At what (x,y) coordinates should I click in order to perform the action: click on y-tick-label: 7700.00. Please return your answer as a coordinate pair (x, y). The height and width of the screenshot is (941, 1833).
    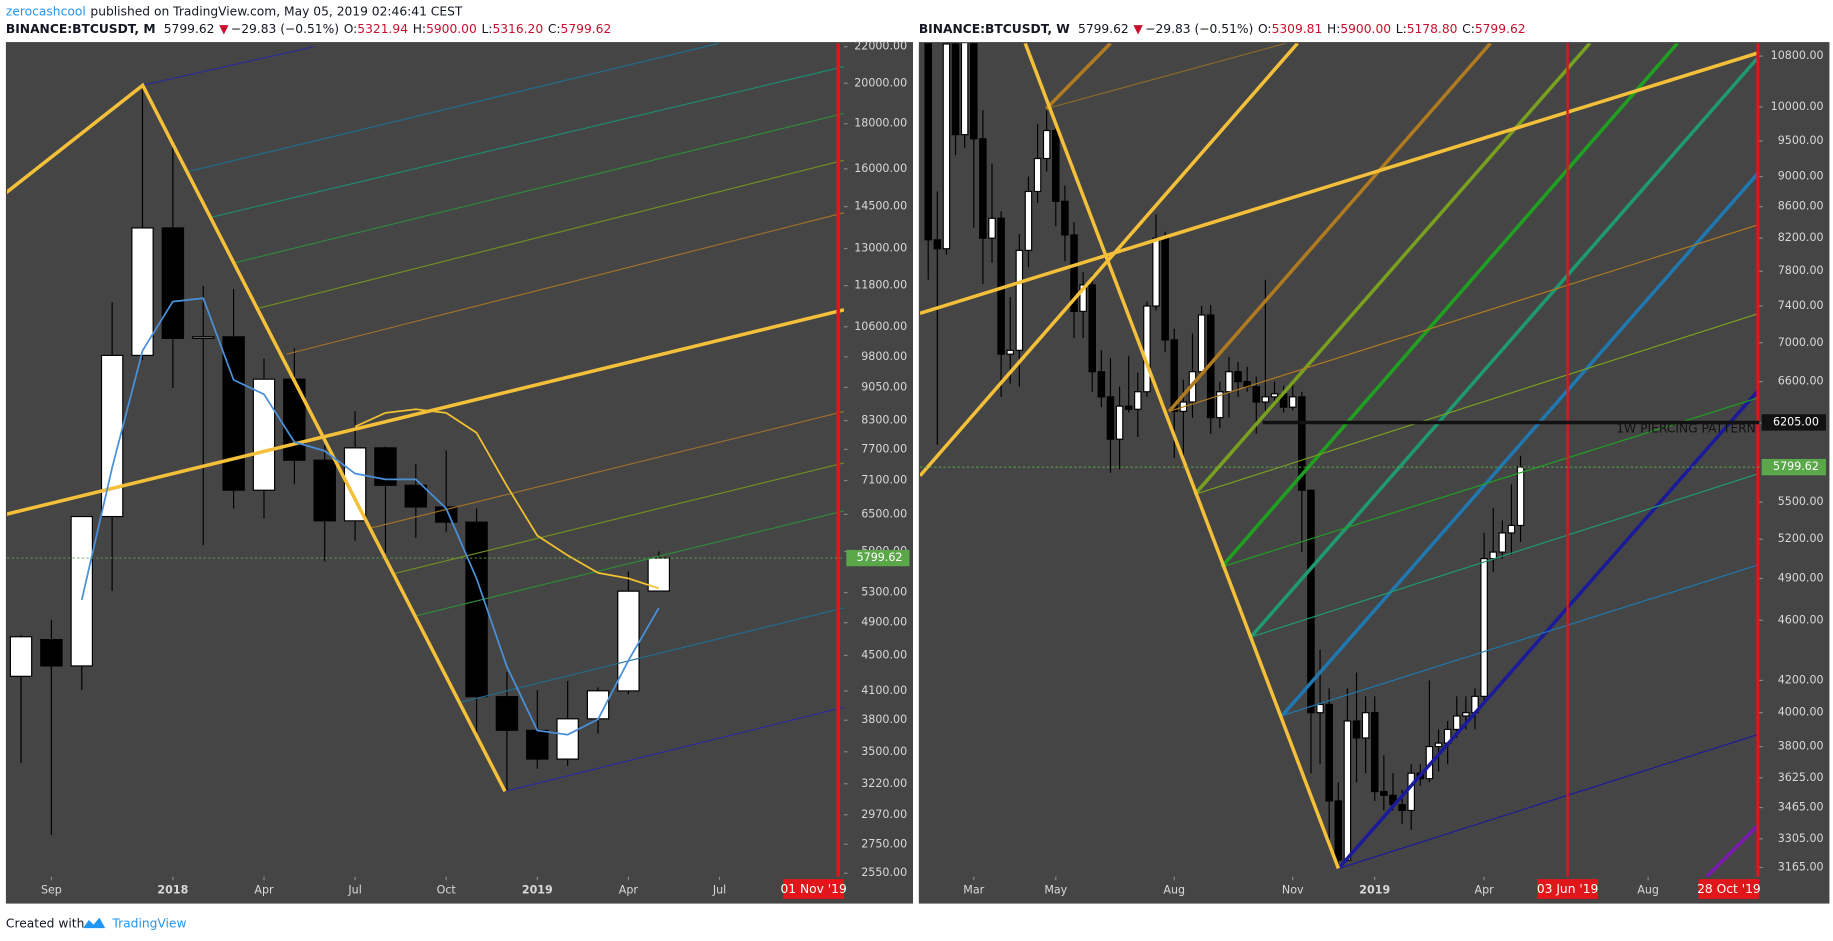
    Looking at the image, I should click on (884, 448).